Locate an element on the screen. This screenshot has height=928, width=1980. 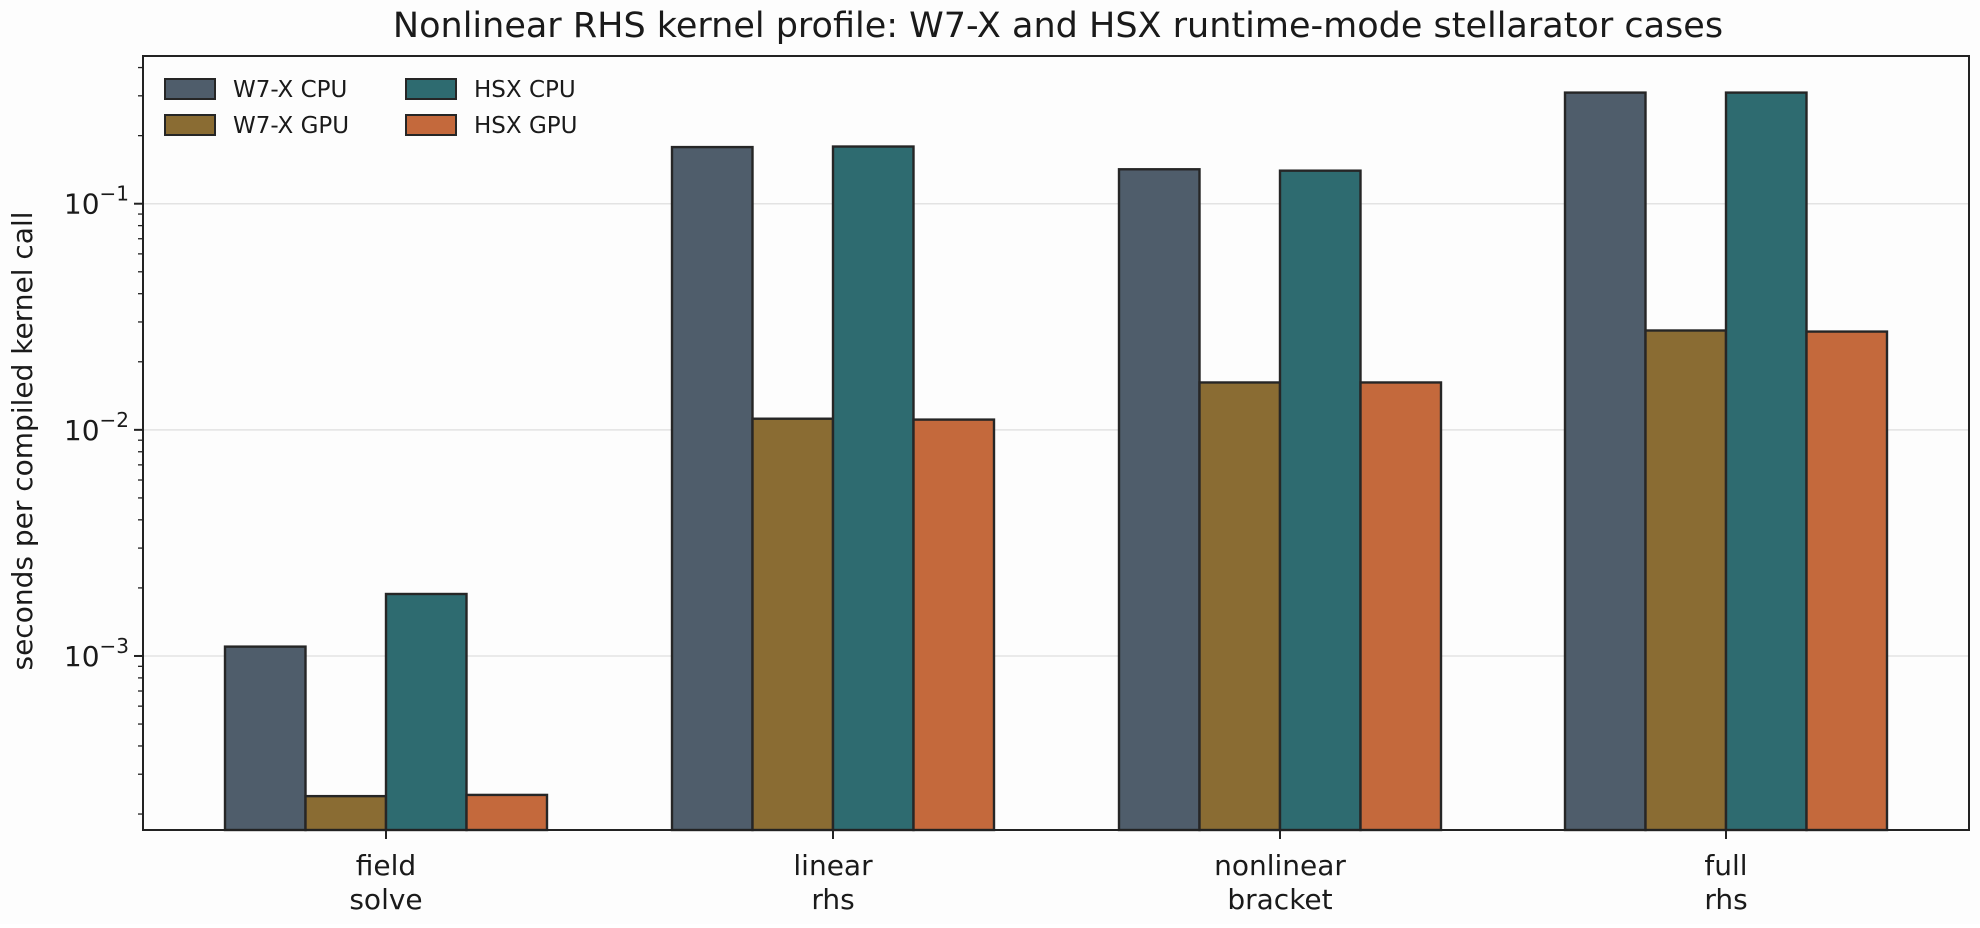
x-tick-label: linear is located at coordinates (833, 865).